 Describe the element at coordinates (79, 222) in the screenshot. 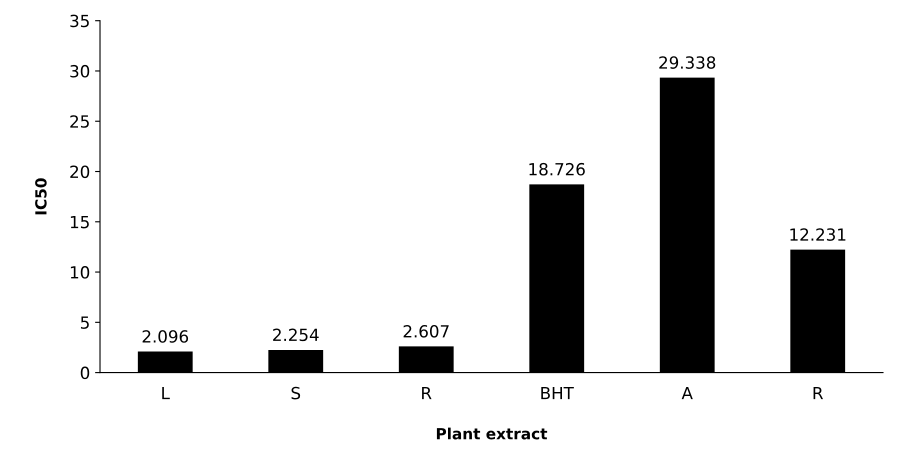

I see `y-tick-label: 15` at that location.